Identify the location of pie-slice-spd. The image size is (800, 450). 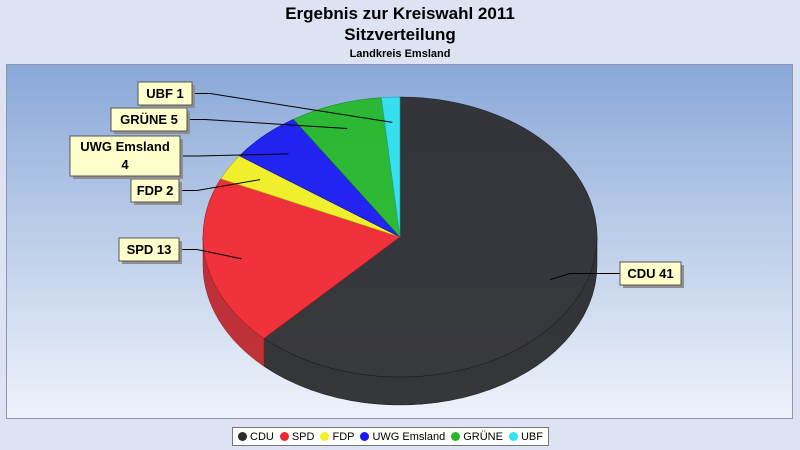
(301, 258).